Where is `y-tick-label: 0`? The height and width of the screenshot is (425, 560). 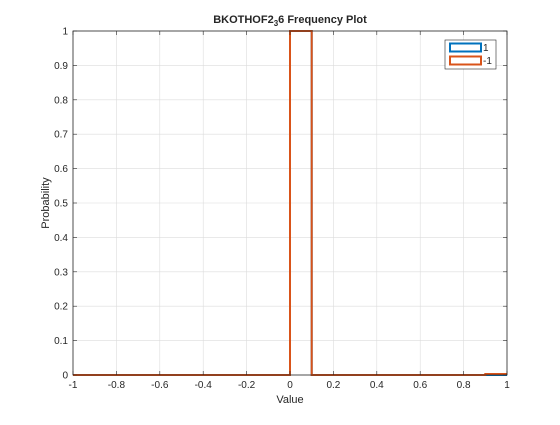 y-tick-label: 0 is located at coordinates (65, 376).